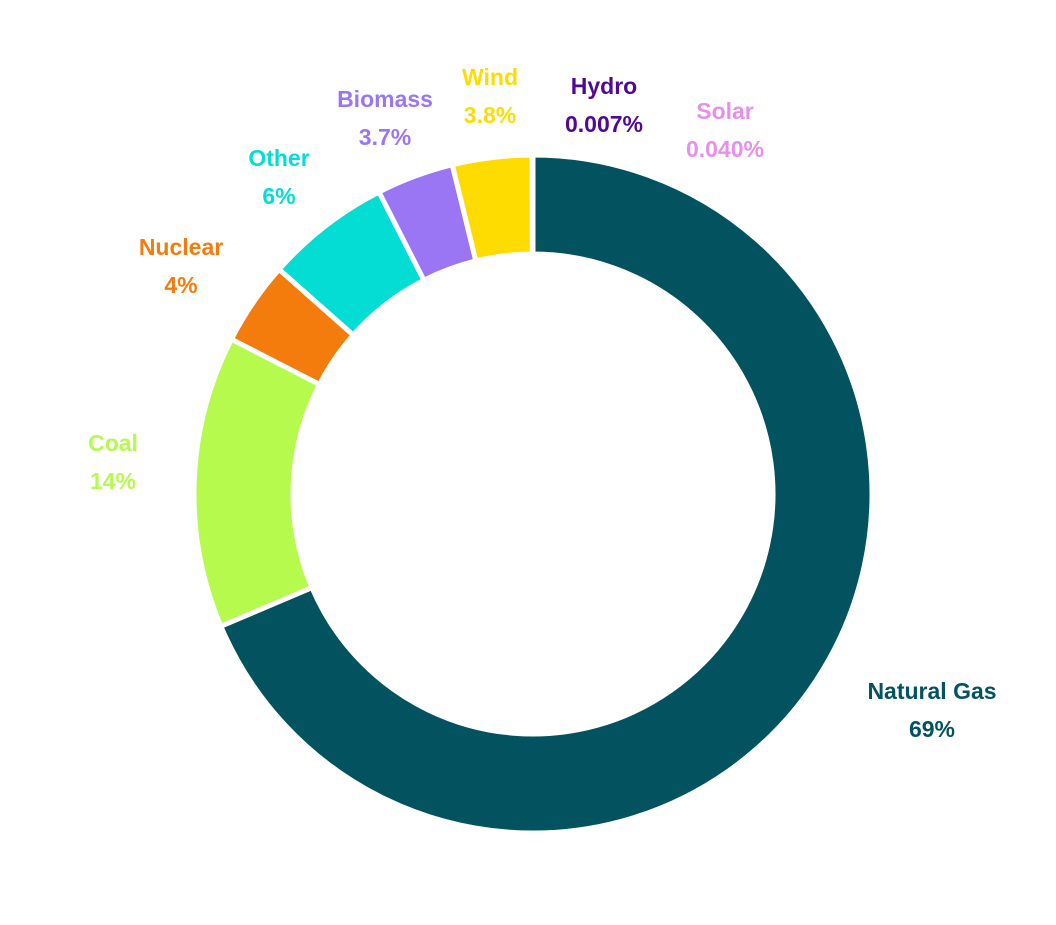 The height and width of the screenshot is (925, 1056). Describe the element at coordinates (604, 105) in the screenshot. I see `label-hydro: Hydro 0.007%` at that location.